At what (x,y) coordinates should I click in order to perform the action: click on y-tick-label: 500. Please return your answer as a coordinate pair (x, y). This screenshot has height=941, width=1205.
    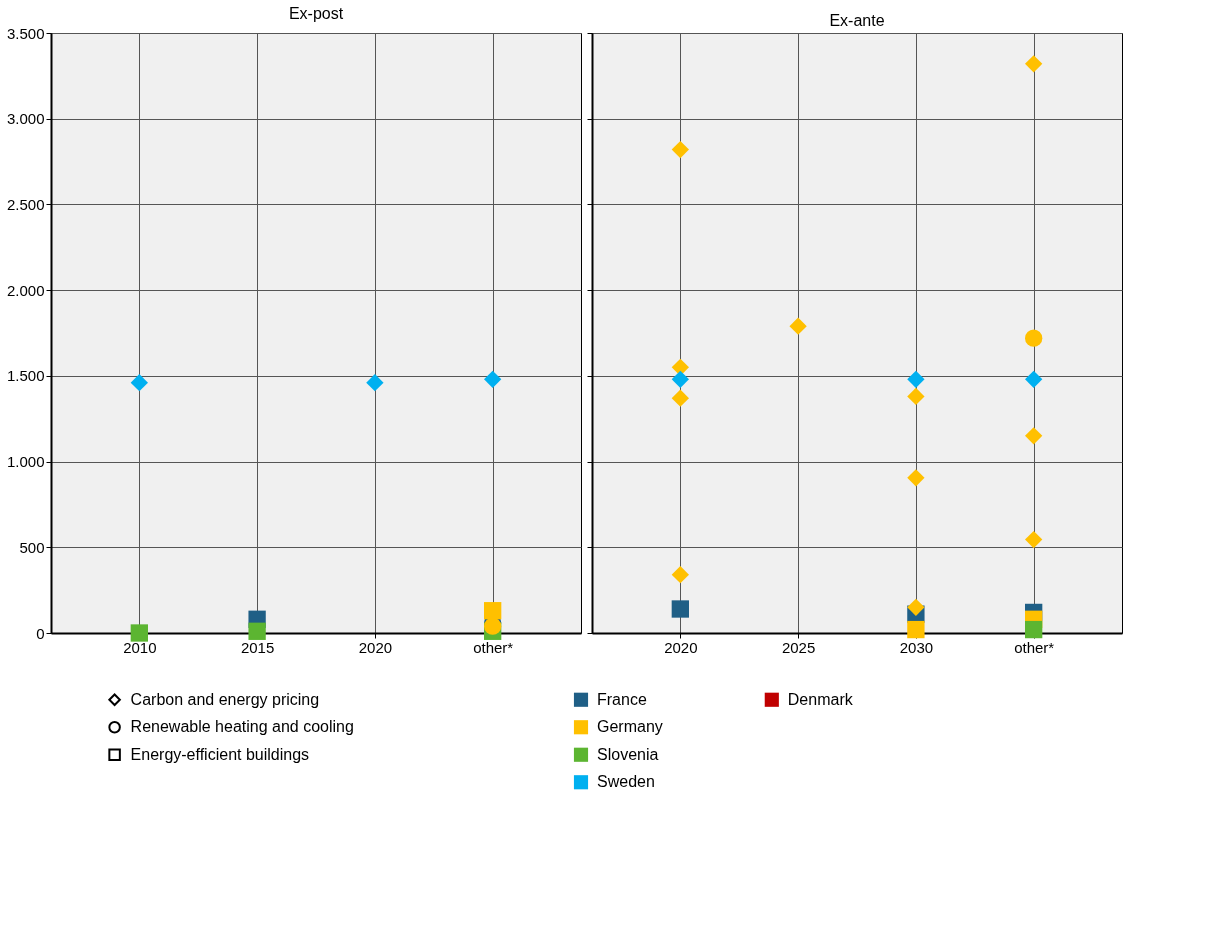
    Looking at the image, I should click on (32, 547).